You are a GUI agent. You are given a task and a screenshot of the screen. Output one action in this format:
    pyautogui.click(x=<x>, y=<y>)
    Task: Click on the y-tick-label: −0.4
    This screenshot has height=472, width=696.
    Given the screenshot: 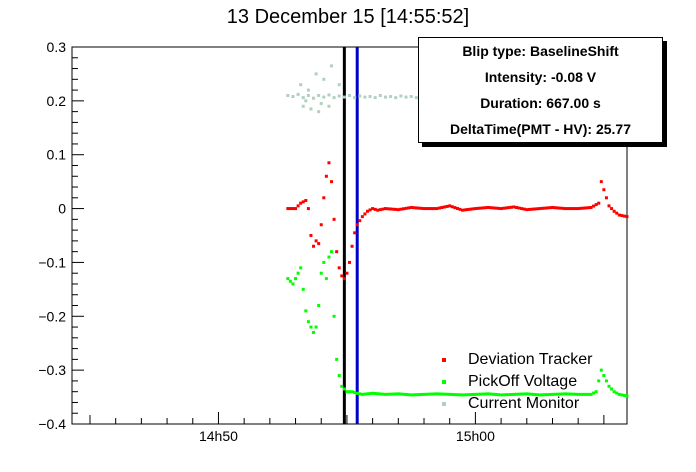 What is the action you would take?
    pyautogui.click(x=52, y=424)
    